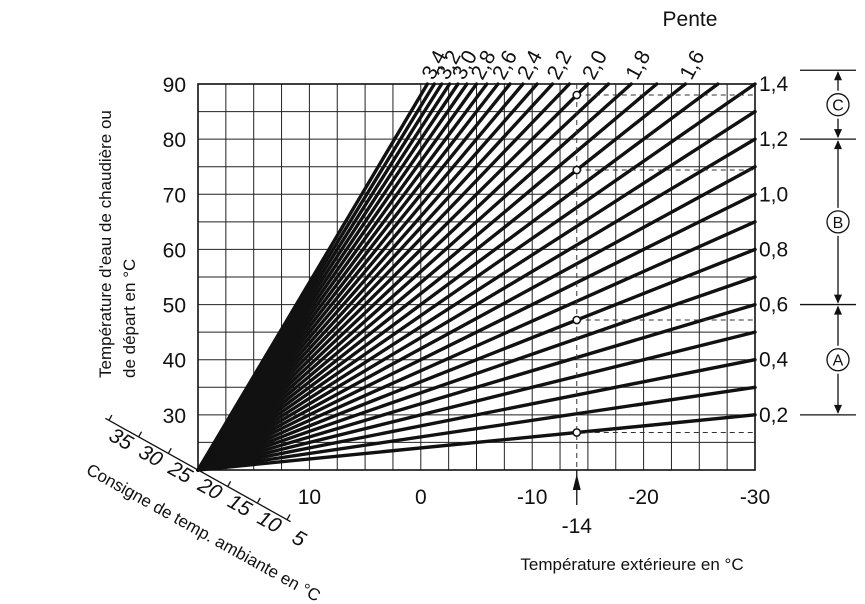 Image resolution: width=865 pixels, height=604 pixels. What do you see at coordinates (299, 539) in the screenshot?
I see `room-setpoint-tick-label: 5` at bounding box center [299, 539].